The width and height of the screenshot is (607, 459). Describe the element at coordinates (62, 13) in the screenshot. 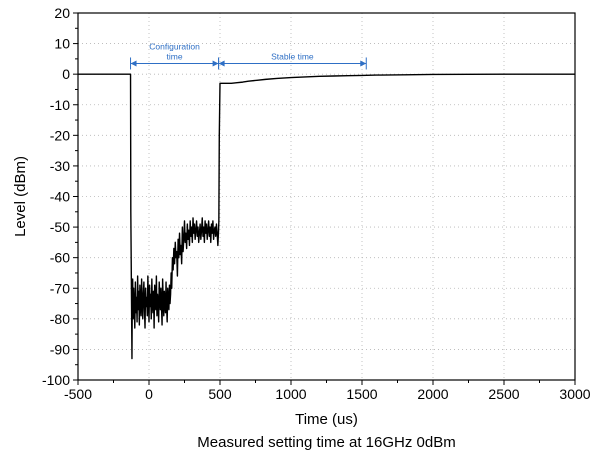

I see `y-tick-label: 20` at that location.